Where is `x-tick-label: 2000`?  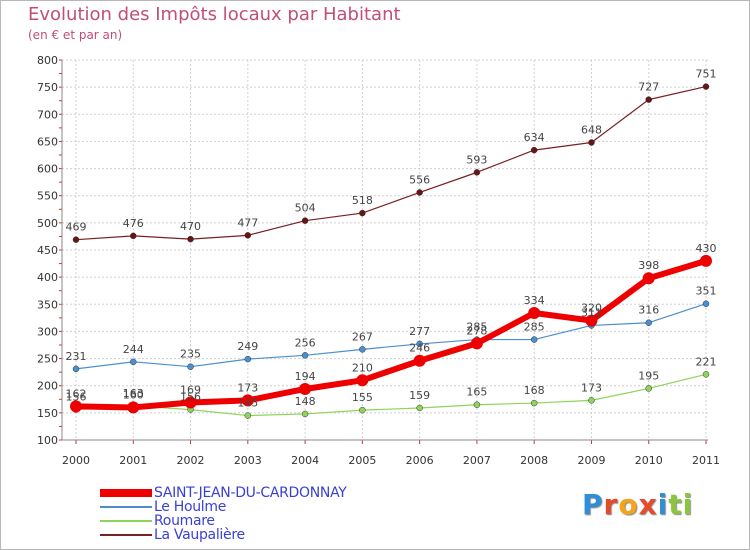
x-tick-label: 2000 is located at coordinates (76, 460).